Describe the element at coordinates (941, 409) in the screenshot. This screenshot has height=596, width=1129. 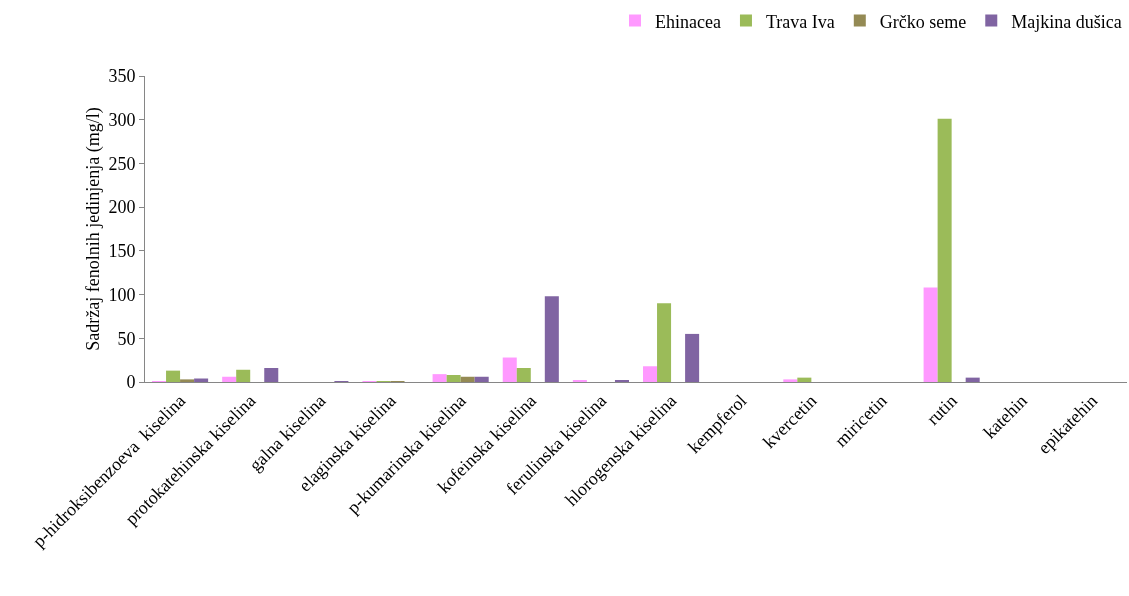
I see `x-tick-label: rutin` at that location.